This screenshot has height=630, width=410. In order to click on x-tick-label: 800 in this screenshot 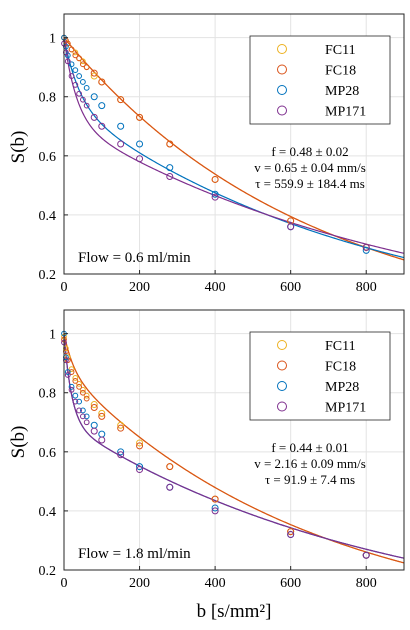, I will do `click(366, 287)`.